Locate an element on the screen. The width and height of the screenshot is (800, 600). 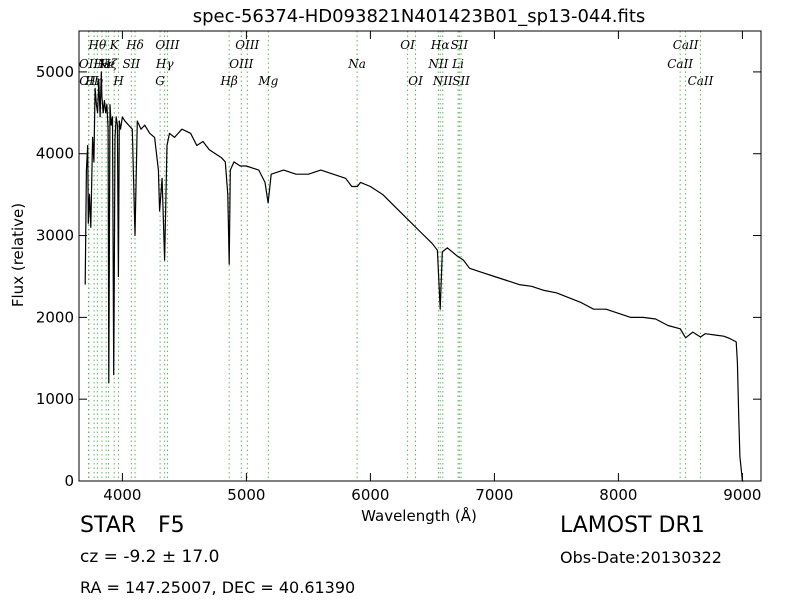
line-marker-label: G is located at coordinates (160, 81).